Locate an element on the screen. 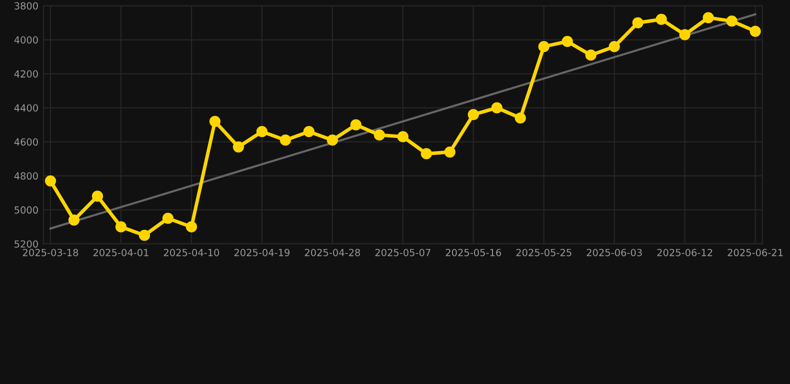 This screenshot has height=384, width=790. x-tick-label: 2025-04-28 is located at coordinates (332, 252).